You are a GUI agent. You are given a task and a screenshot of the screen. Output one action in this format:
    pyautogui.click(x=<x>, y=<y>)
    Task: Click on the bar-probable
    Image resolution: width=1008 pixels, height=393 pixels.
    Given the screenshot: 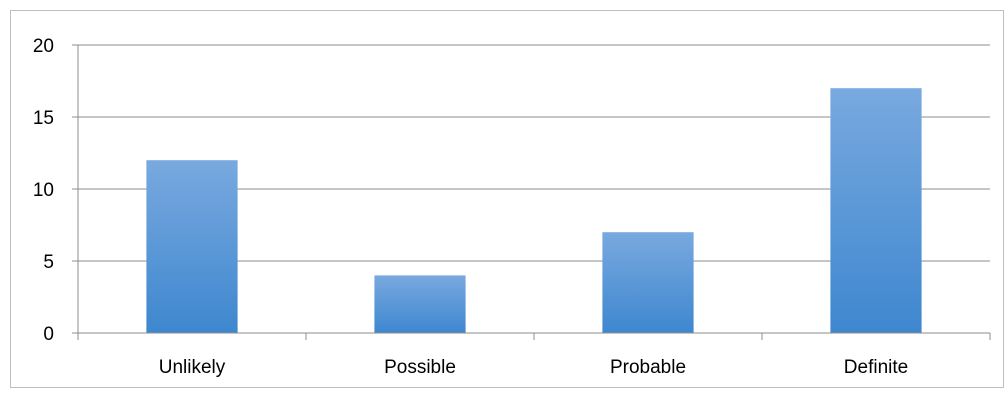 What is the action you would take?
    pyautogui.click(x=648, y=282)
    